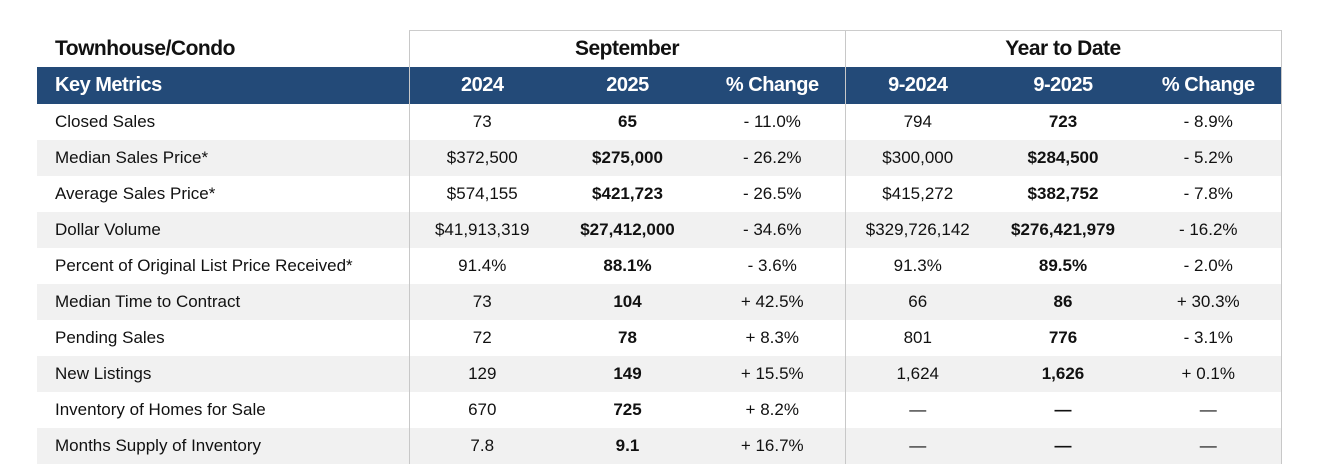 The height and width of the screenshot is (475, 1320). I want to click on metric-value: + 16.7%, so click(772, 446).